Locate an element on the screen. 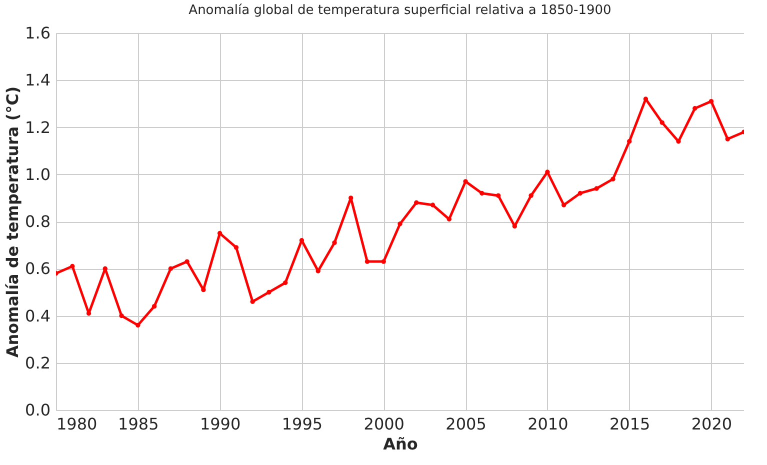 The height and width of the screenshot is (465, 767). chart-title: Anomalía global de temperatura superficial relativa a 1850-1900 is located at coordinates (400, 10).